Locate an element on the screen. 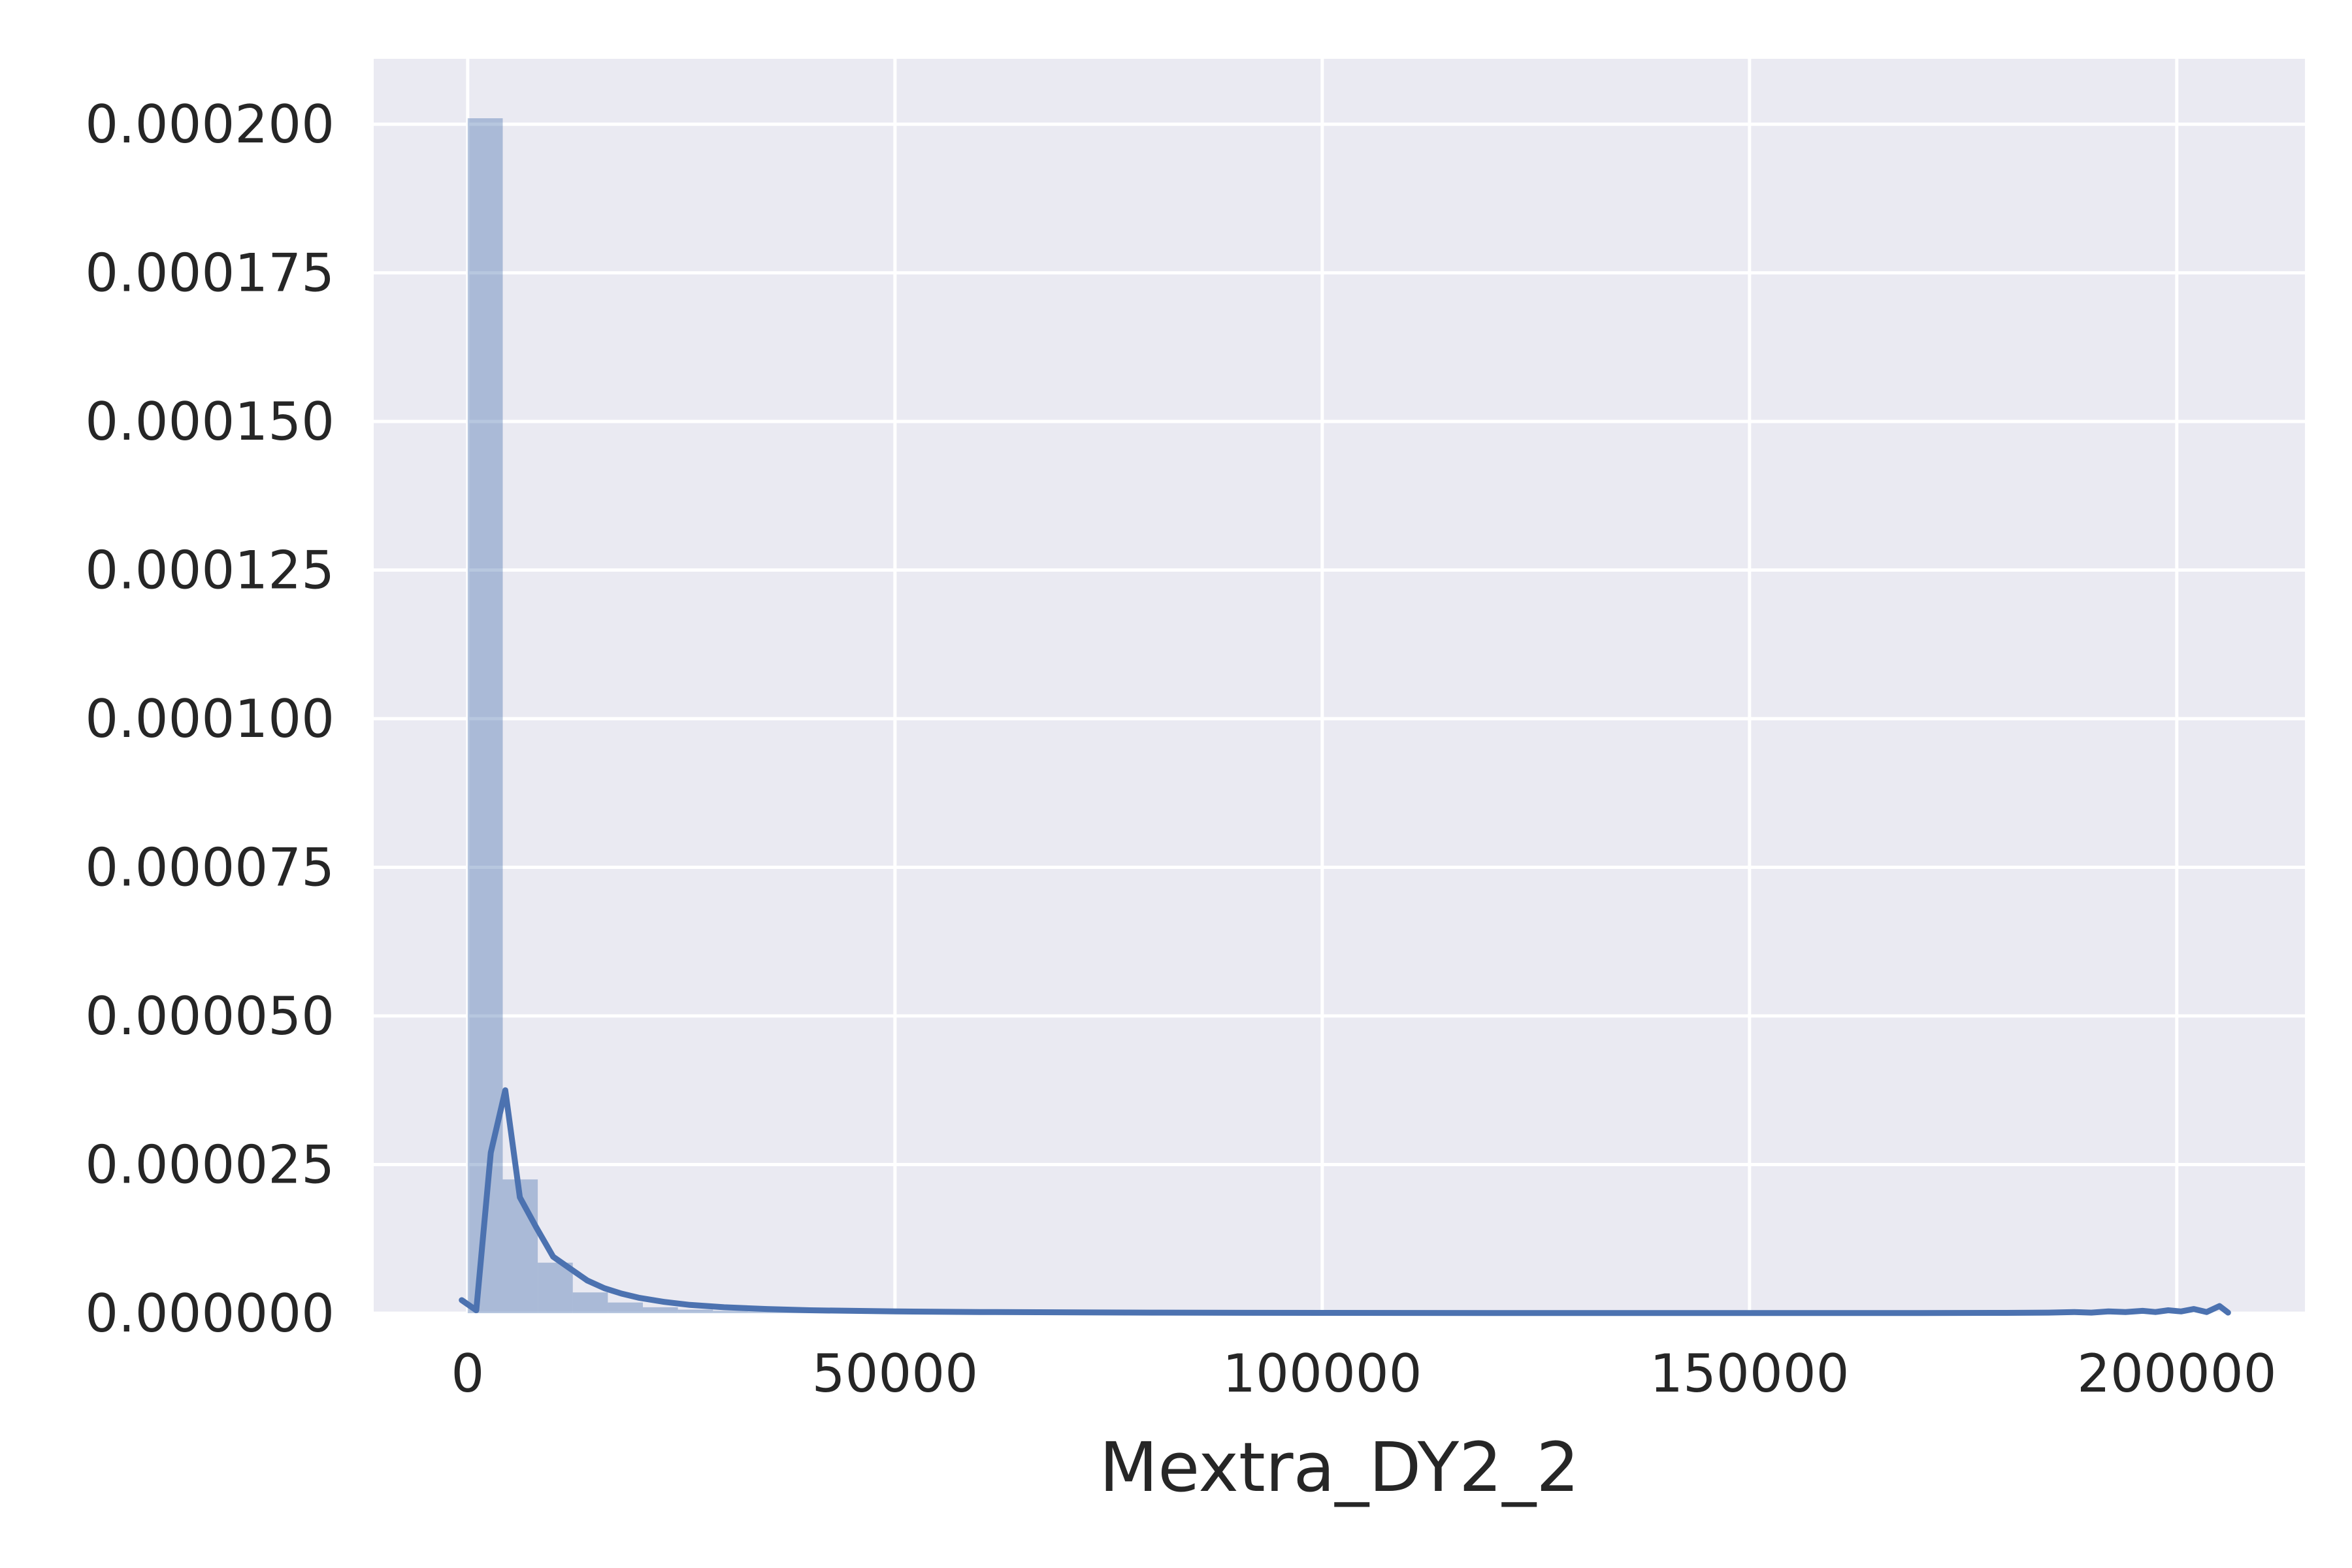 Image resolution: width=2352 pixels, height=1568 pixels. y-tick-label: 0.000200 is located at coordinates (210, 124).